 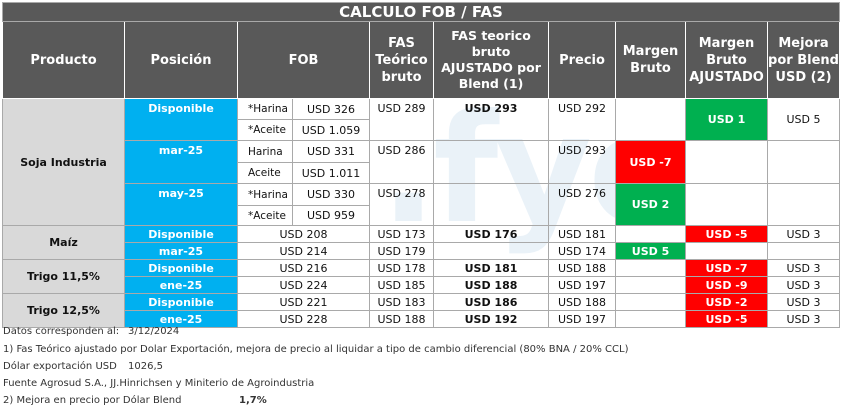 I want to click on datos-label: Datos corresponden al:, so click(x=61, y=331).